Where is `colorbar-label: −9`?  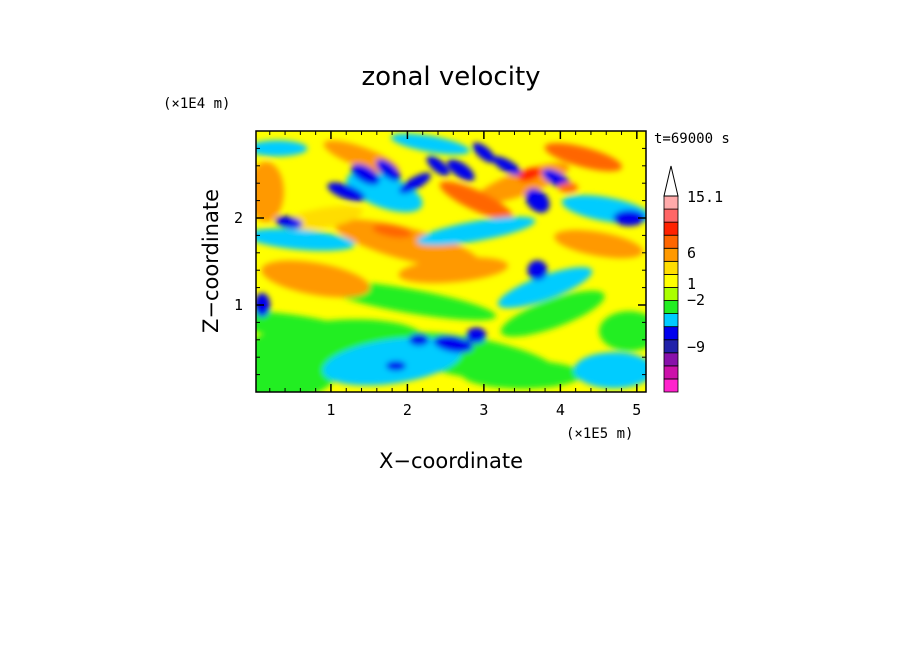
colorbar-label: −9 is located at coordinates (696, 347).